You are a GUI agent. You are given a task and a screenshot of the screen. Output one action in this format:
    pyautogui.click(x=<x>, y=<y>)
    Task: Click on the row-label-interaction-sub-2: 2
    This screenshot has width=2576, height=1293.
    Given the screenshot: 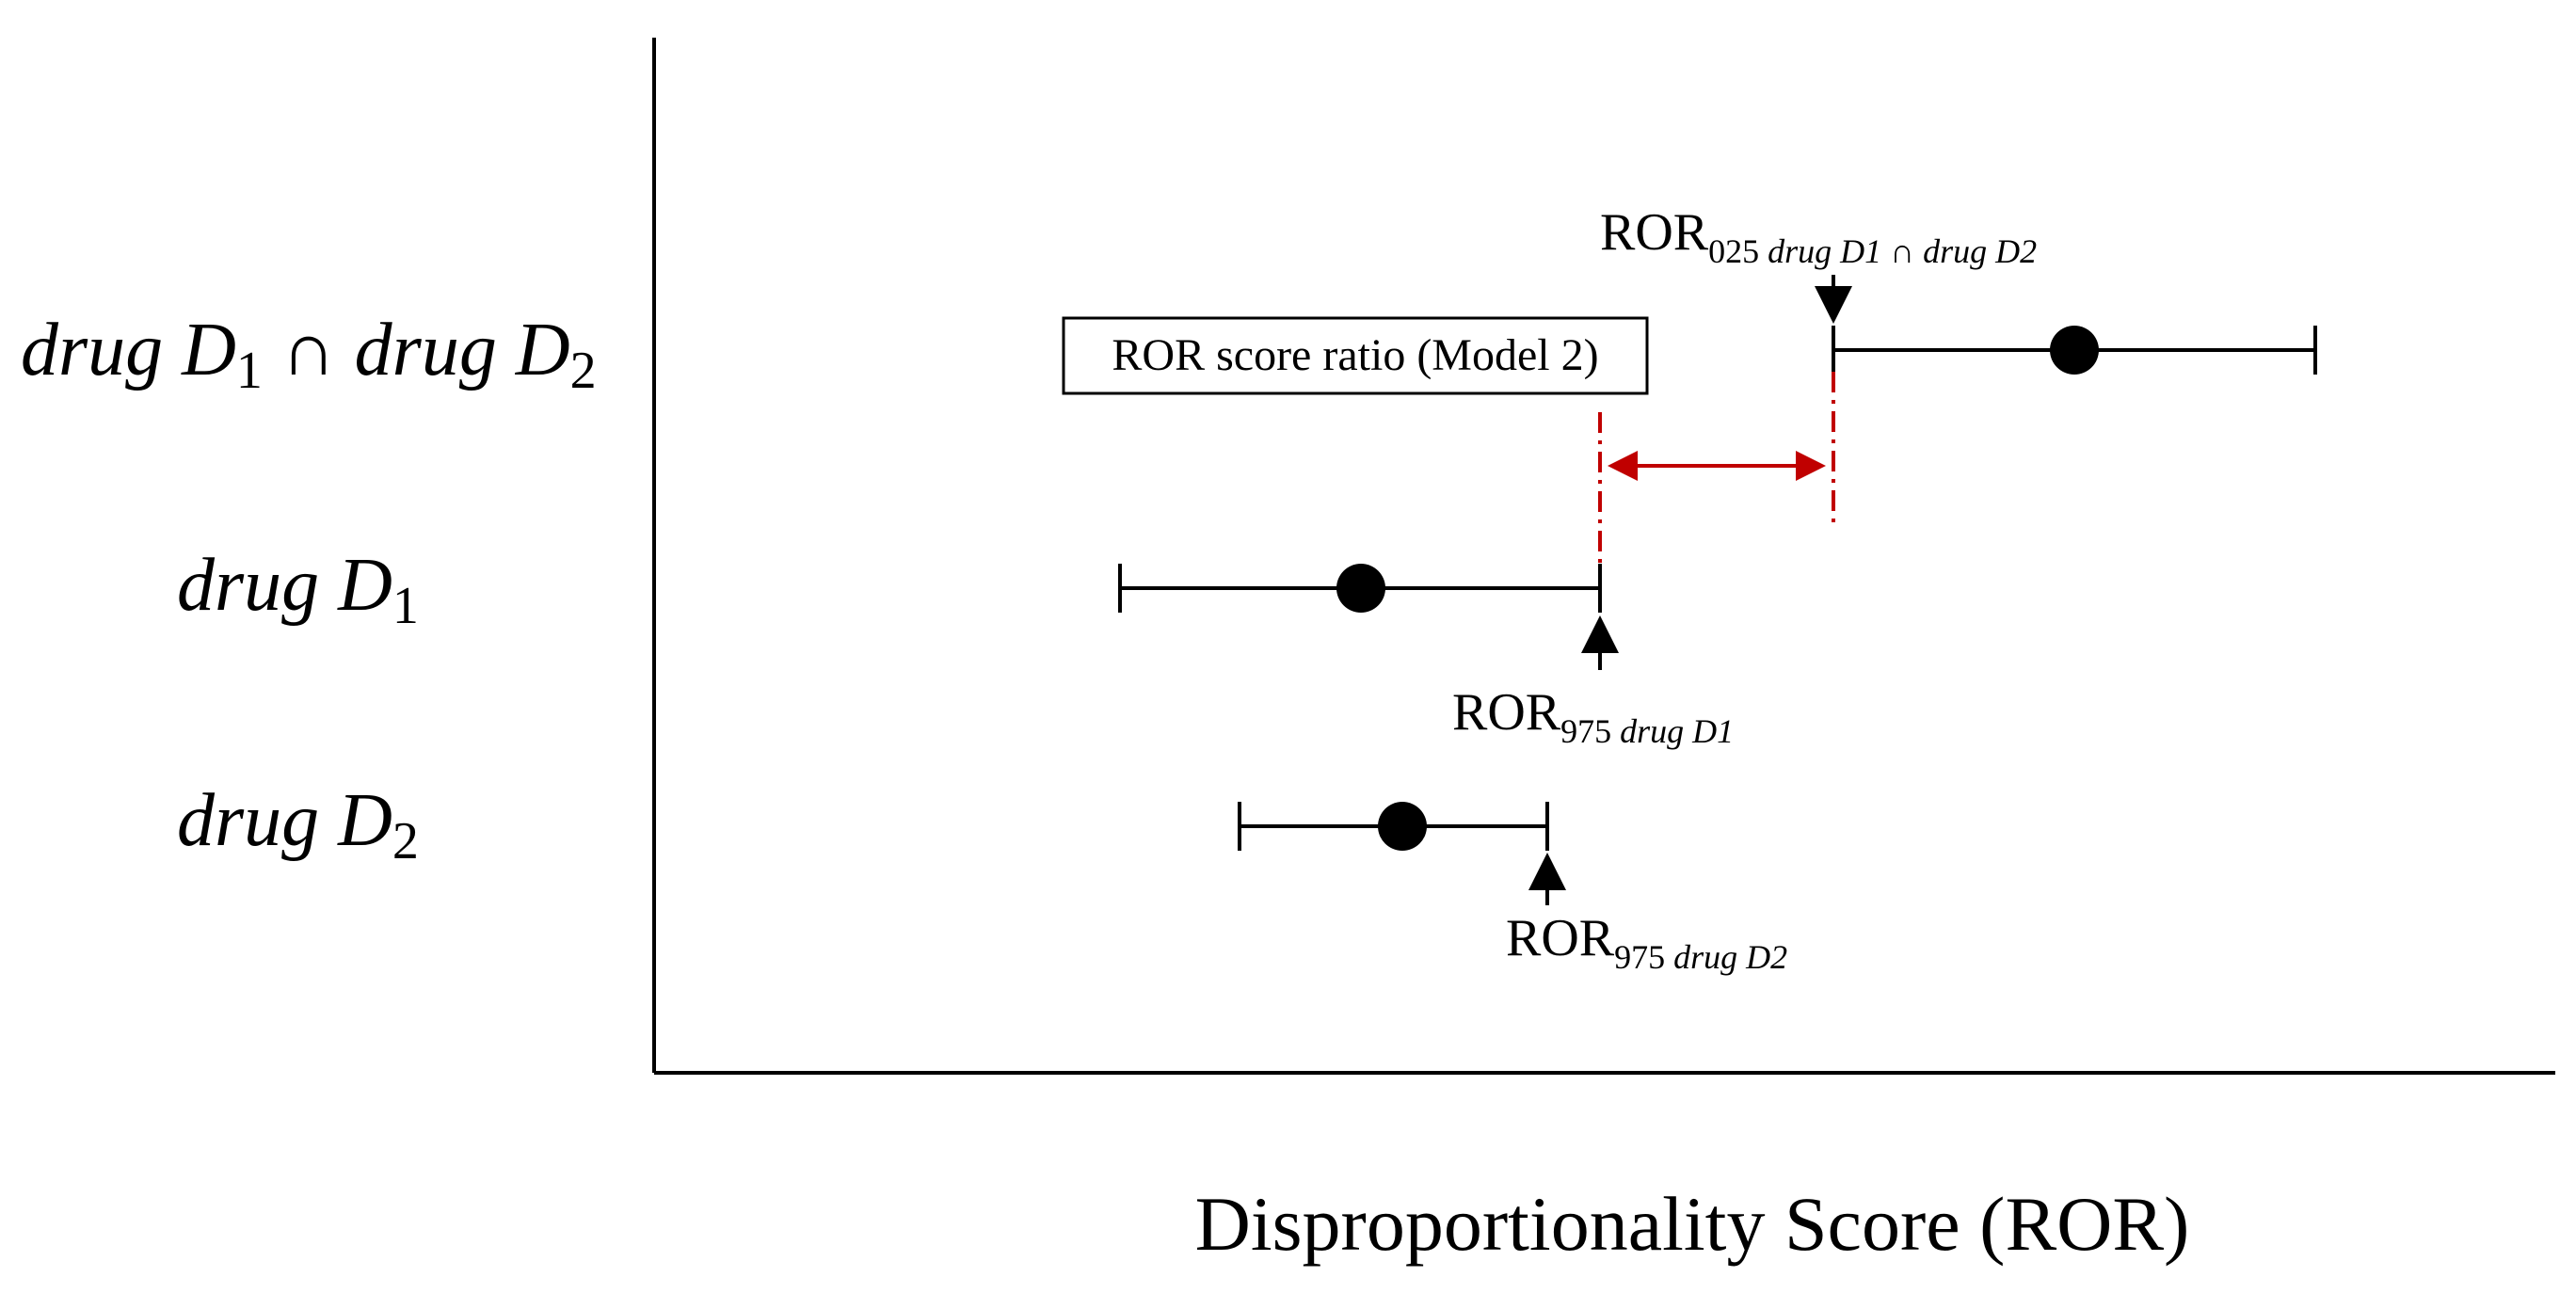 What is the action you would take?
    pyautogui.click(x=583, y=371)
    